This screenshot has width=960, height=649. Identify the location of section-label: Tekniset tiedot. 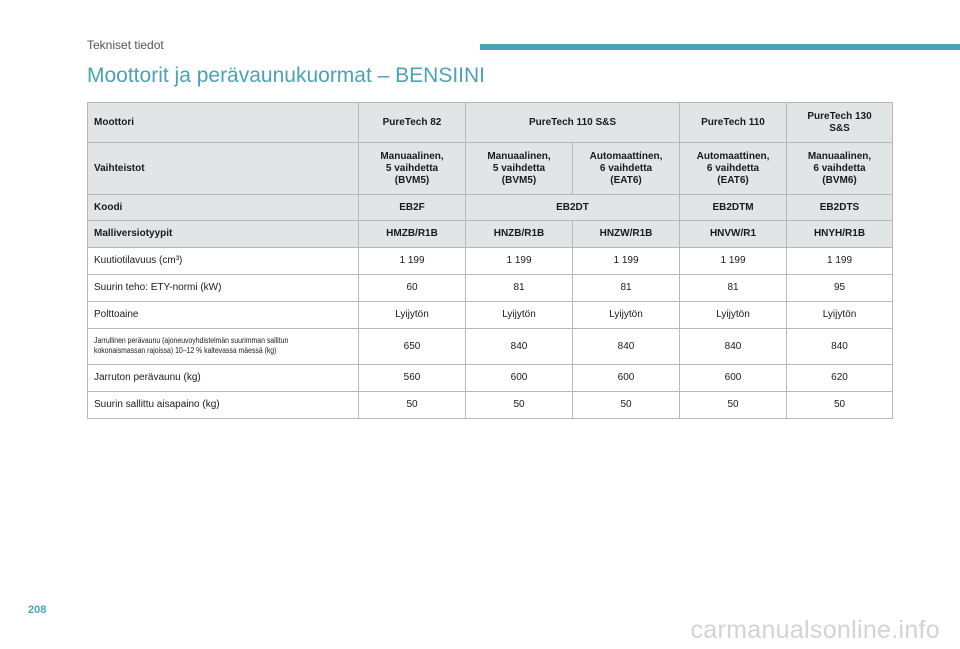
(125, 45).